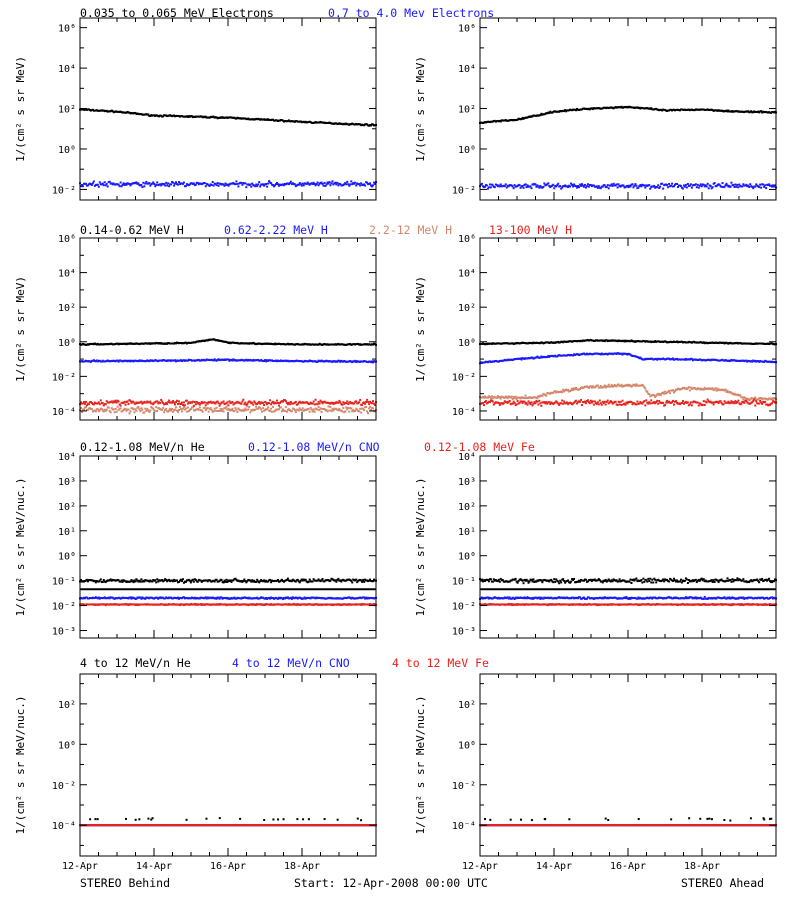 This screenshot has height=900, width=800. Describe the element at coordinates (530, 230) in the screenshot. I see `series-header-label: 13-100 MeV H` at that location.